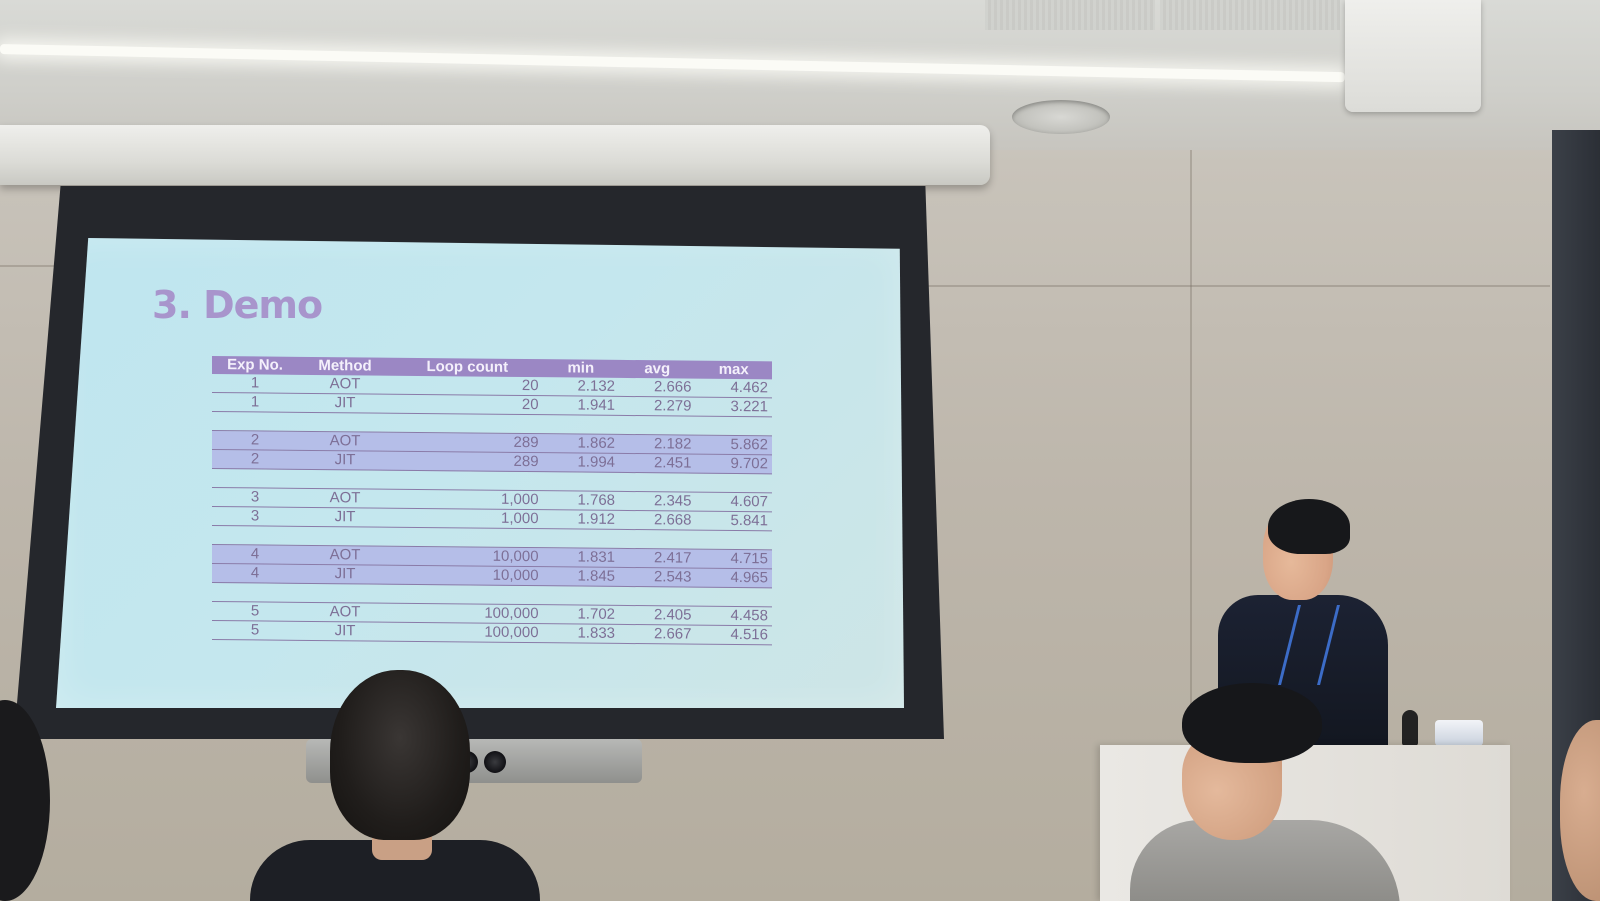  I want to click on cell-avg: 2.405, so click(657, 615).